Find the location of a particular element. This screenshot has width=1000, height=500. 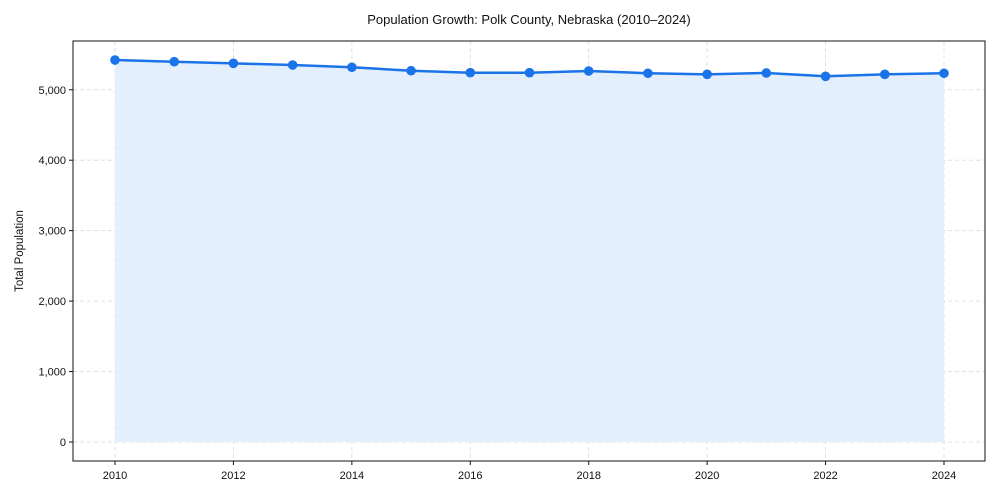

y-tick-label: 5,000 is located at coordinates (52, 91).